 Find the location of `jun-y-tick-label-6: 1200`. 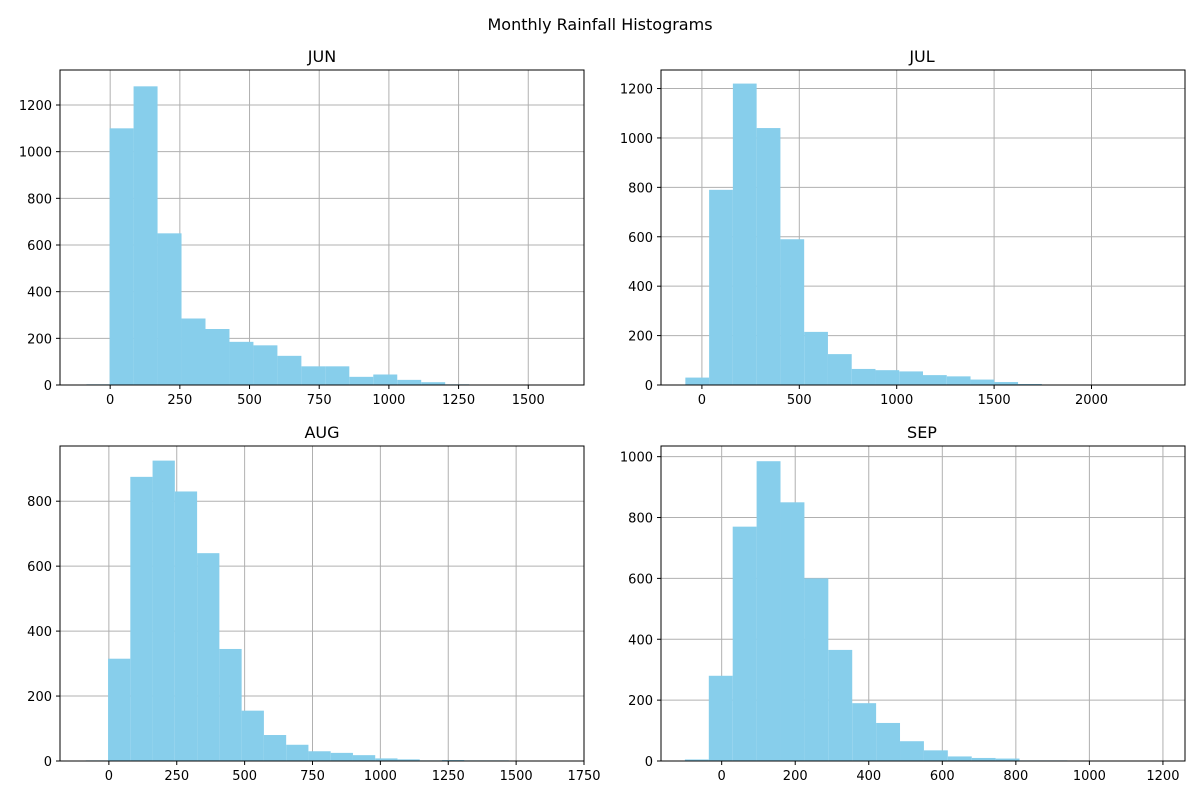

jun-y-tick-label-6: 1200 is located at coordinates (35, 106).